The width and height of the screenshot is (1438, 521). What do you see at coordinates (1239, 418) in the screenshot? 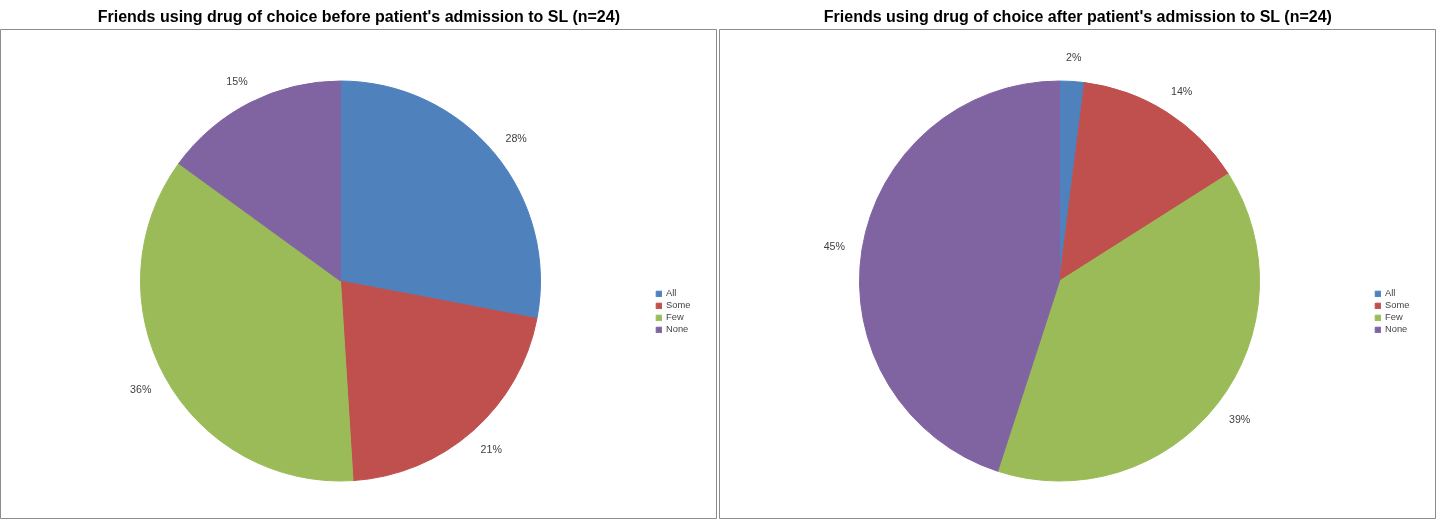
I see `data-label: 39%` at bounding box center [1239, 418].